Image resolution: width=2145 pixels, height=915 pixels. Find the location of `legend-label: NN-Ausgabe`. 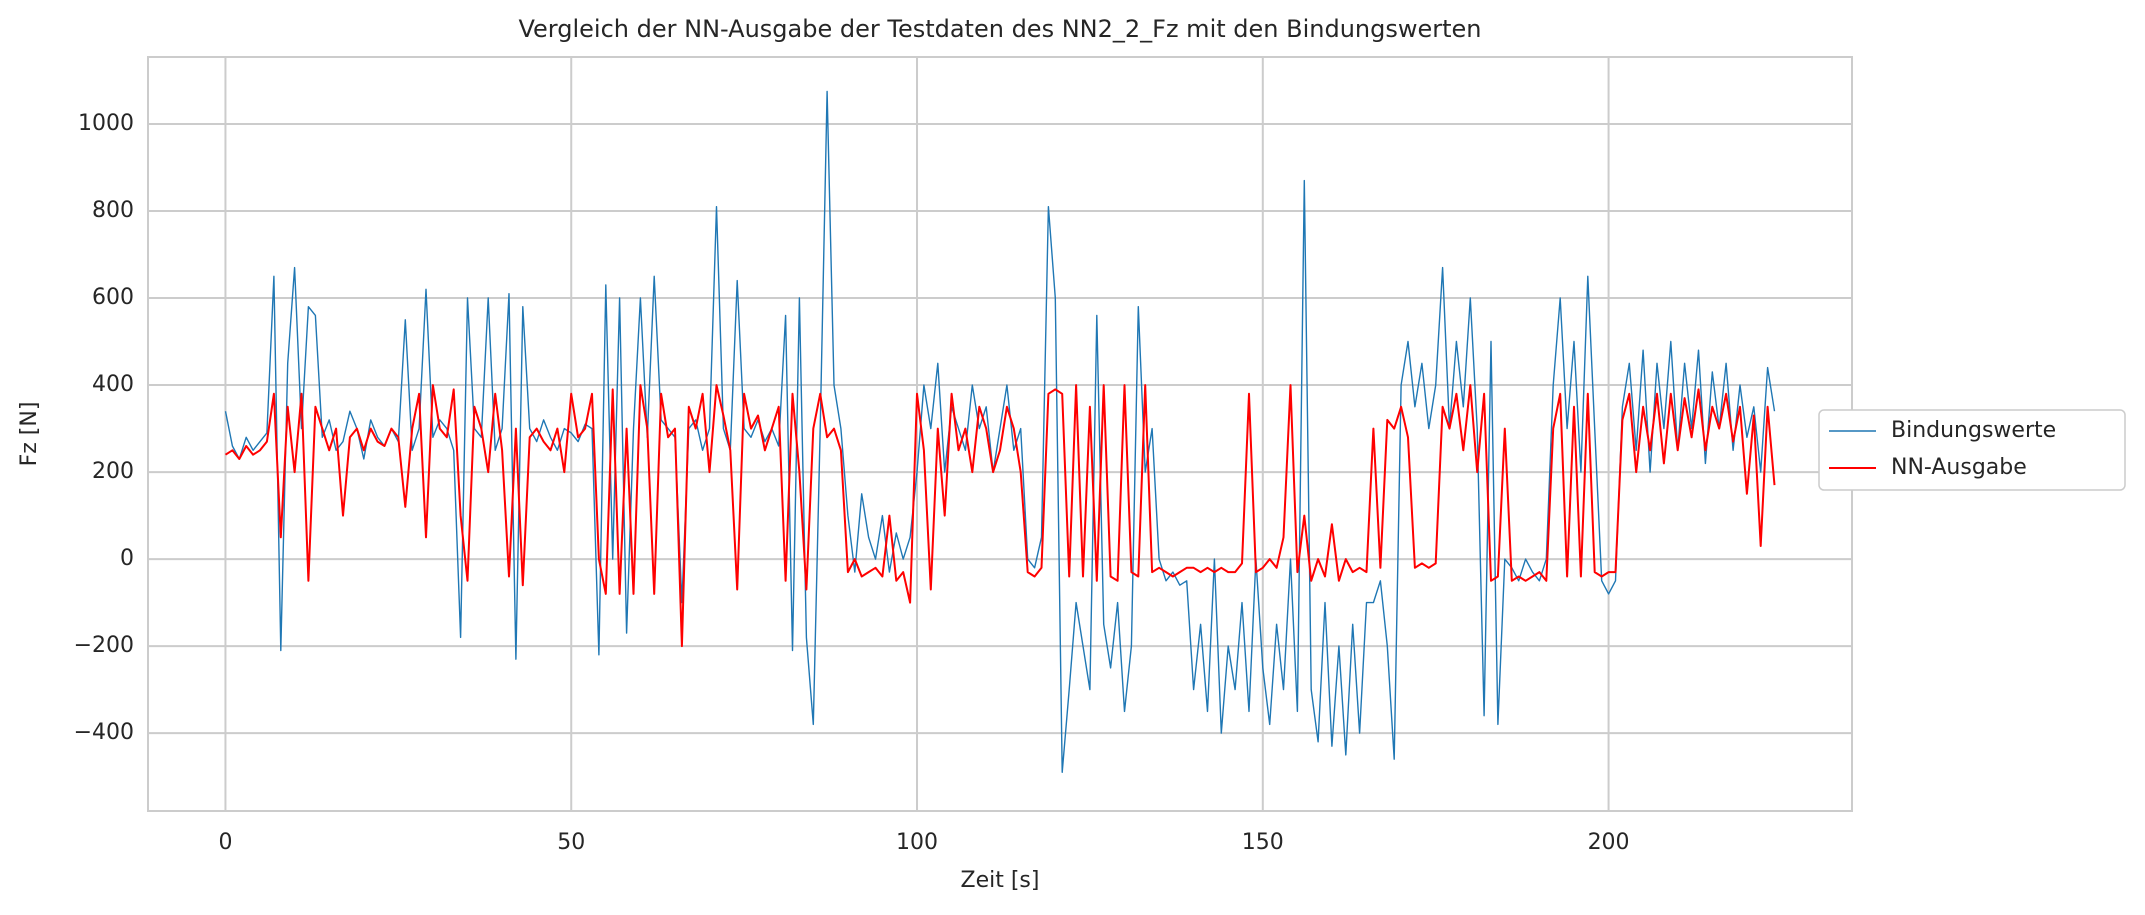

legend-label: NN-Ausgabe is located at coordinates (1959, 467).